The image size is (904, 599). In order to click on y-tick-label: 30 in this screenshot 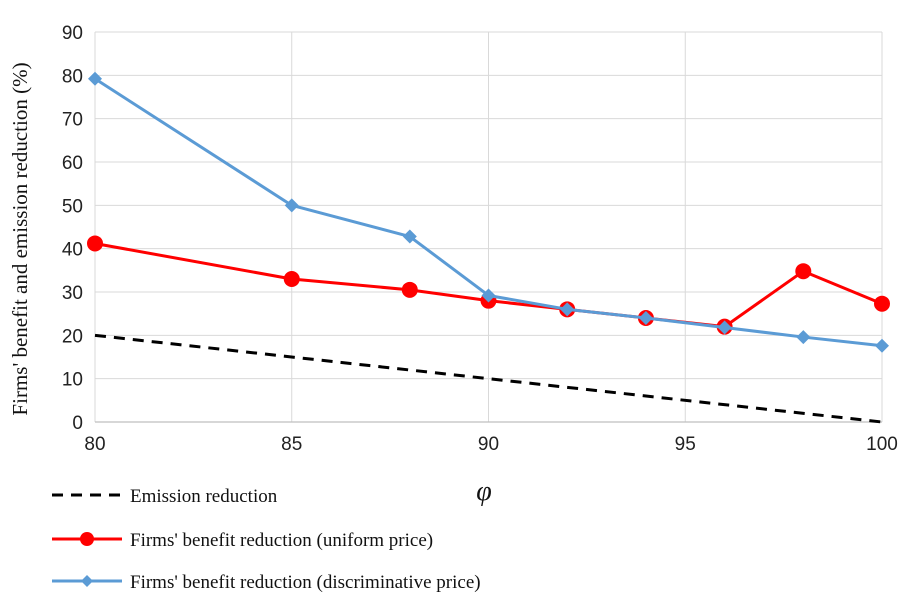, I will do `click(72, 293)`.